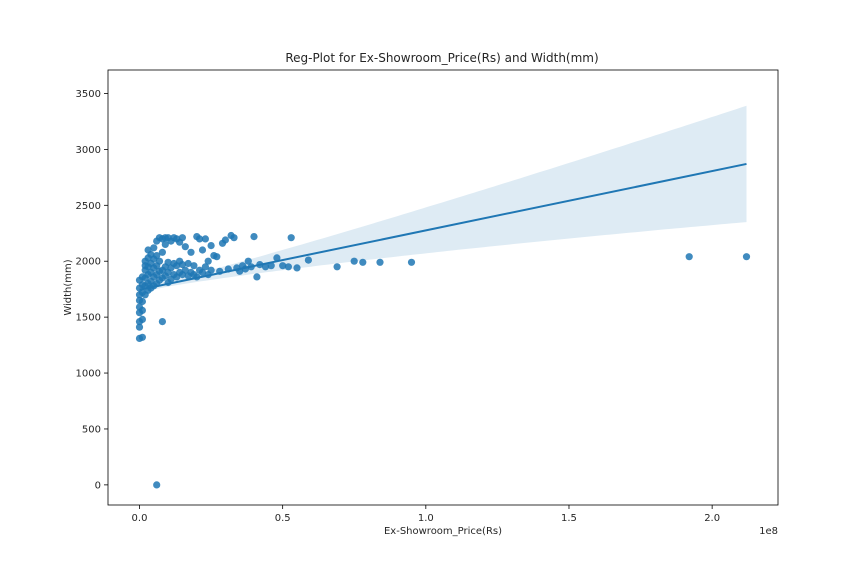  Describe the element at coordinates (283, 518) in the screenshot. I see `x-tick-label: 0.5` at that location.